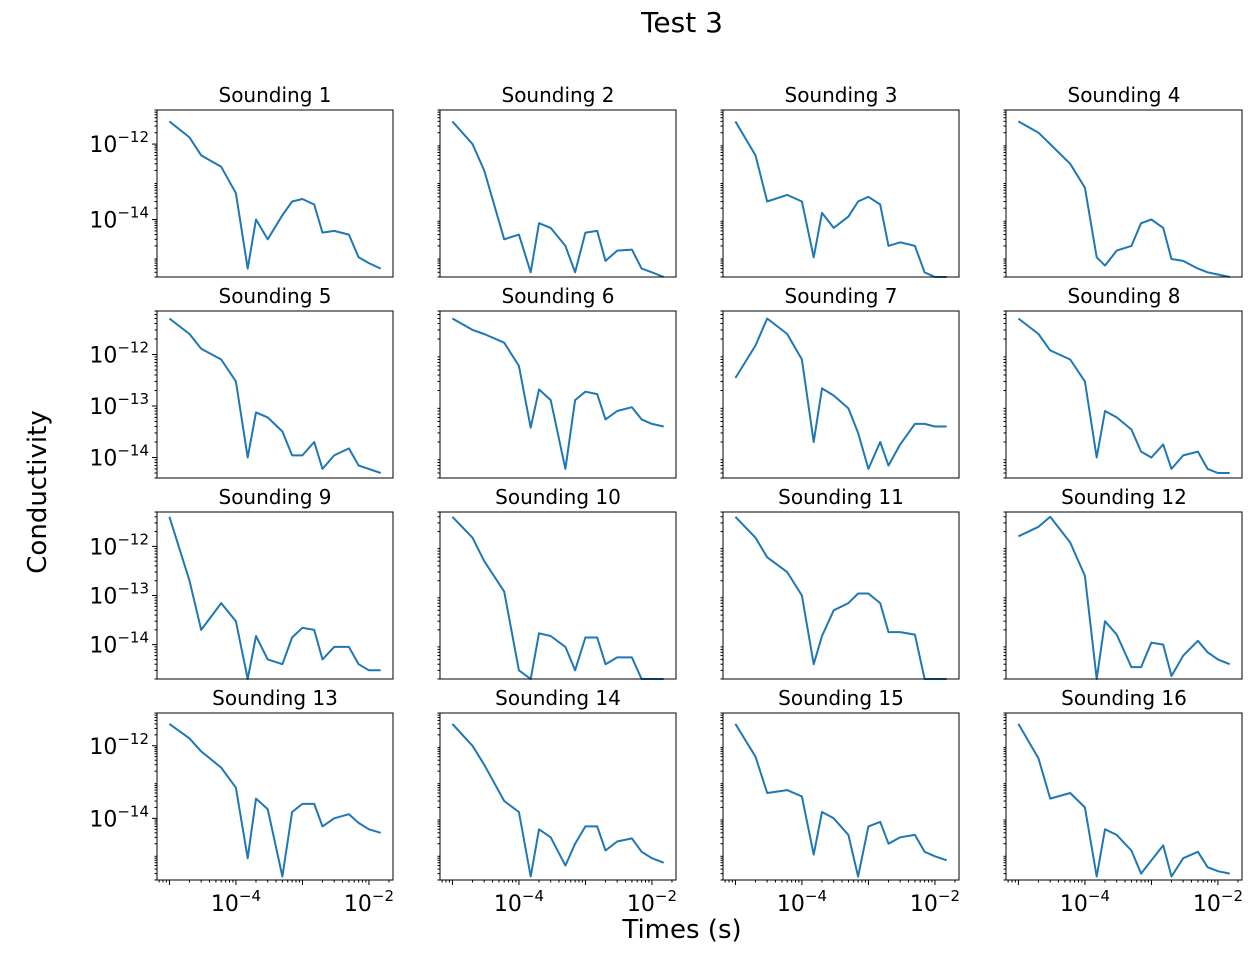  What do you see at coordinates (681, 22) in the screenshot?
I see `figure-title: Test 3` at bounding box center [681, 22].